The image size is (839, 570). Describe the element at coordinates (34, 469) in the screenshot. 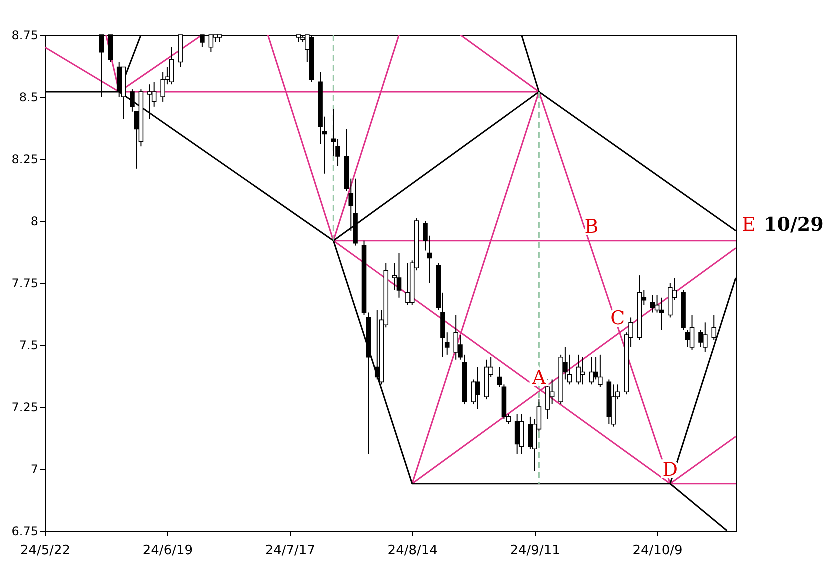

I see `y-tick-label: 7` at that location.